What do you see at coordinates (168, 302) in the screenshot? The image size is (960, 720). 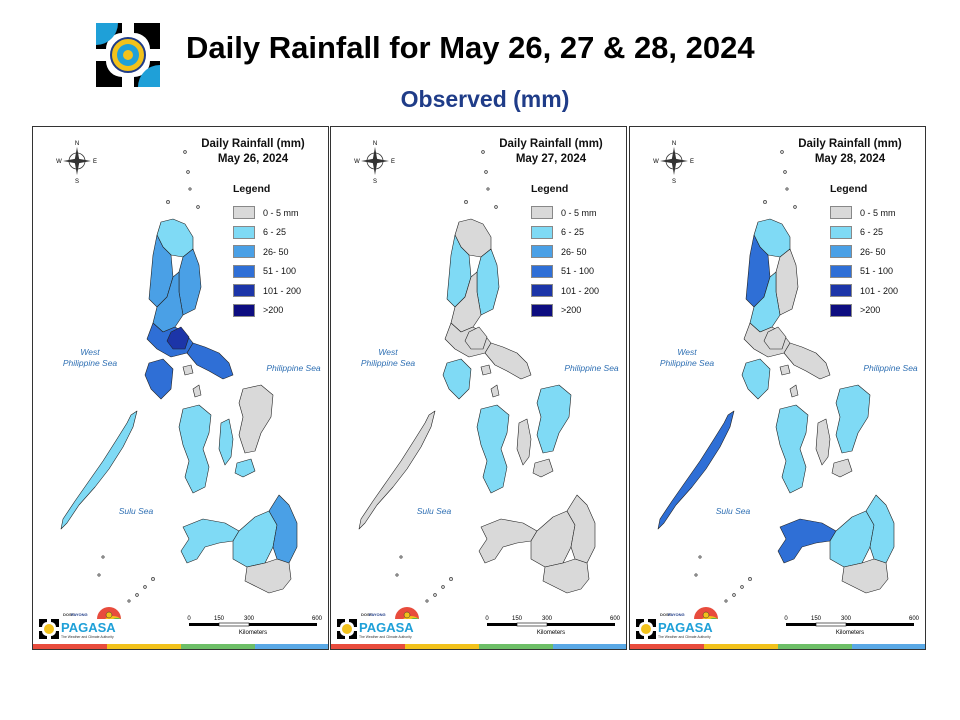 I see `region-luzon-central` at bounding box center [168, 302].